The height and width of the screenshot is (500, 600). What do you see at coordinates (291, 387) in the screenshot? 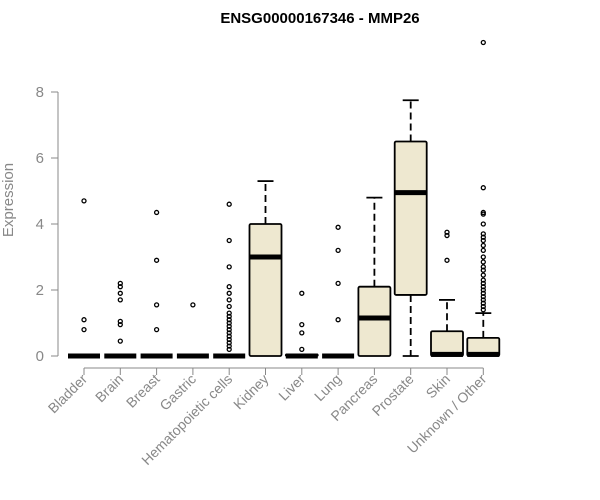
I see `x-tick-label: Liver` at bounding box center [291, 387].